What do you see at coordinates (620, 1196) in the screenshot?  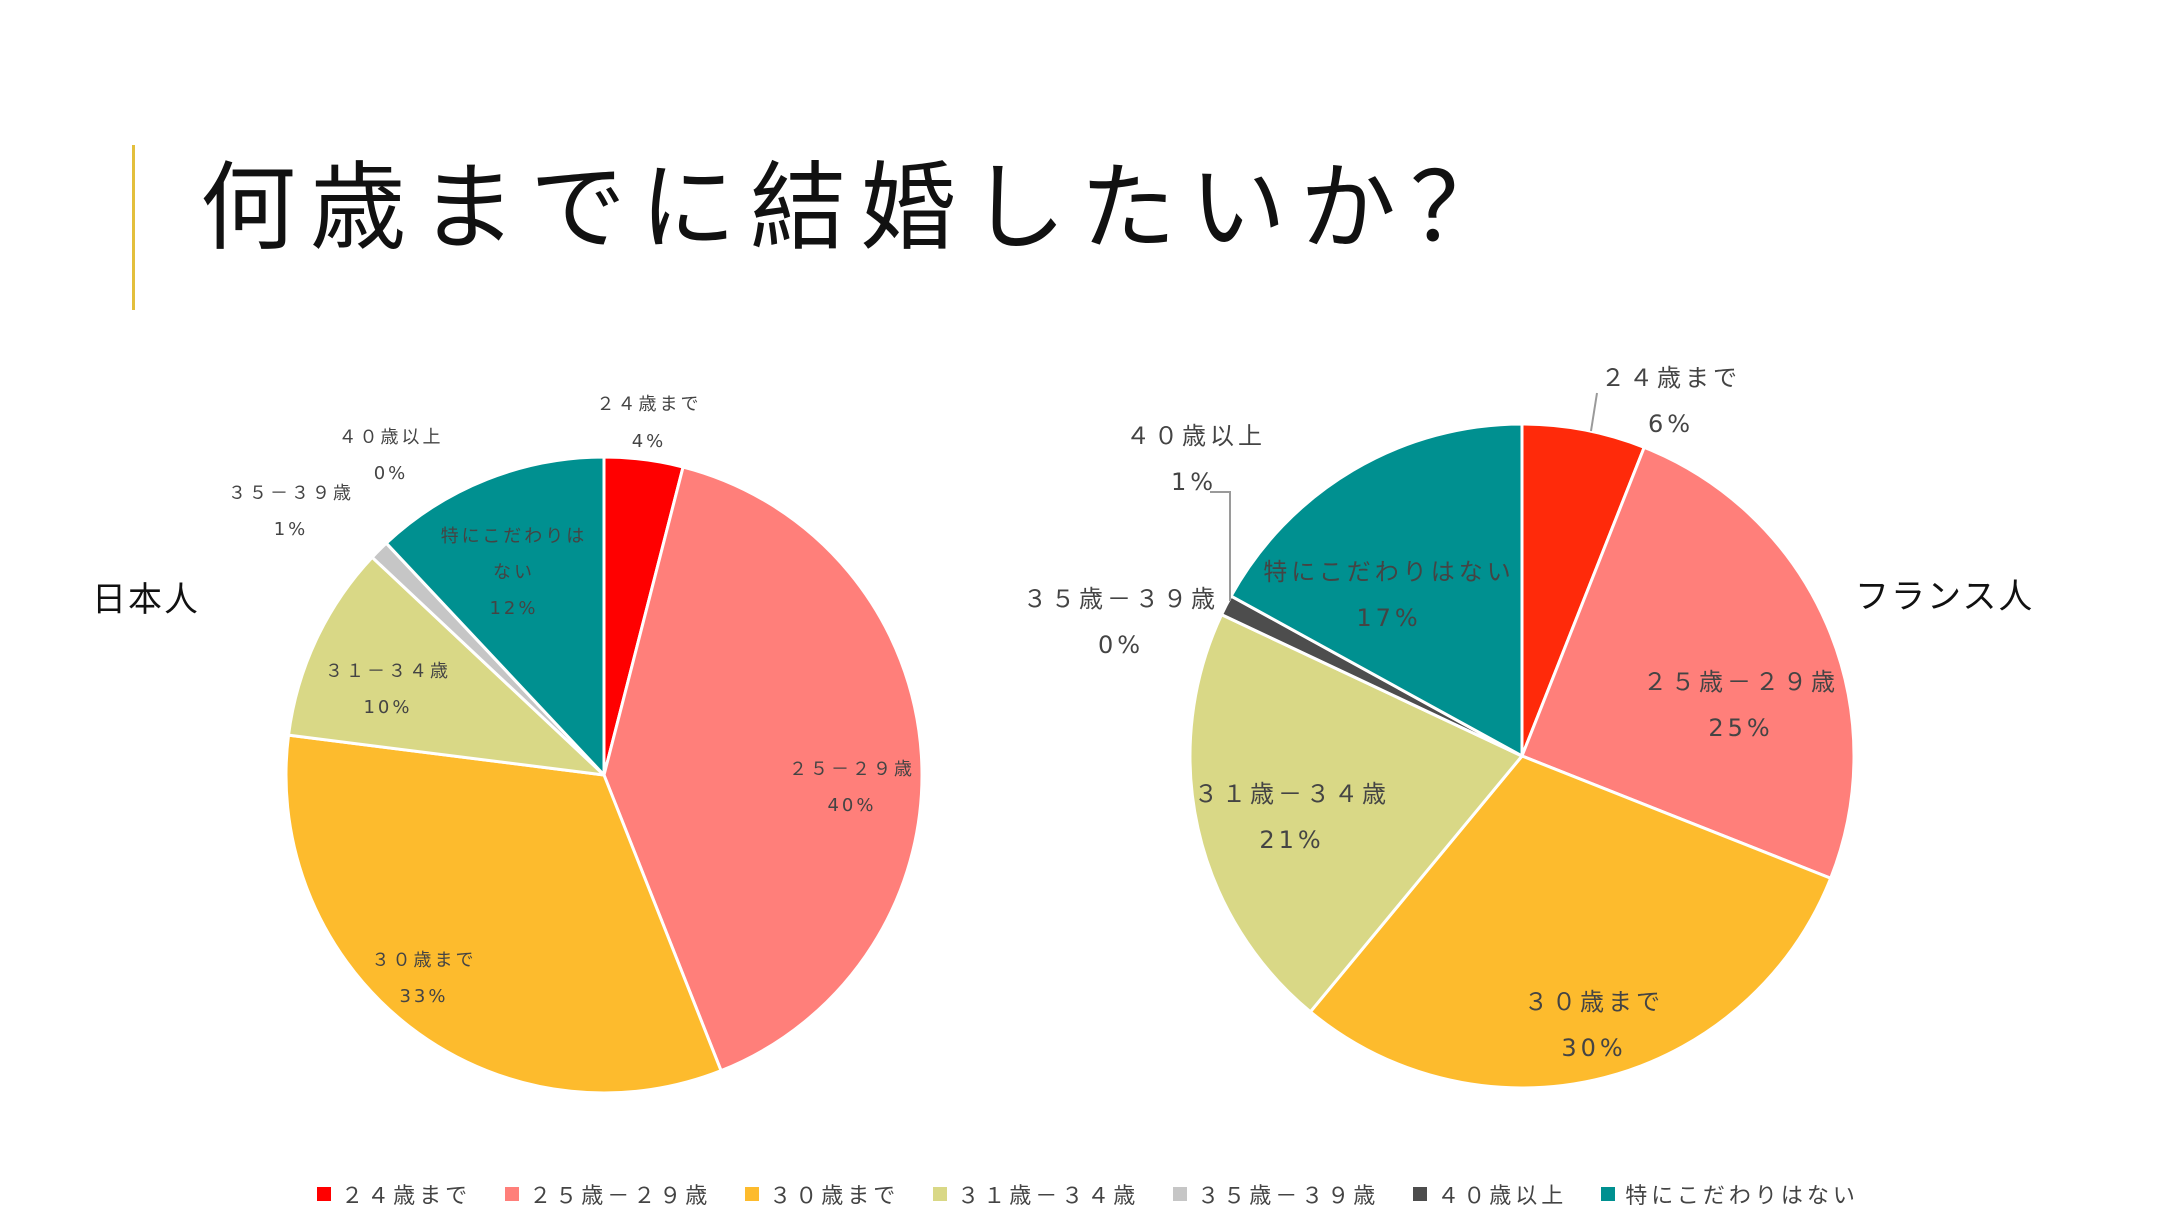 I see `legend-label: ２５歳－２９歳` at bounding box center [620, 1196].